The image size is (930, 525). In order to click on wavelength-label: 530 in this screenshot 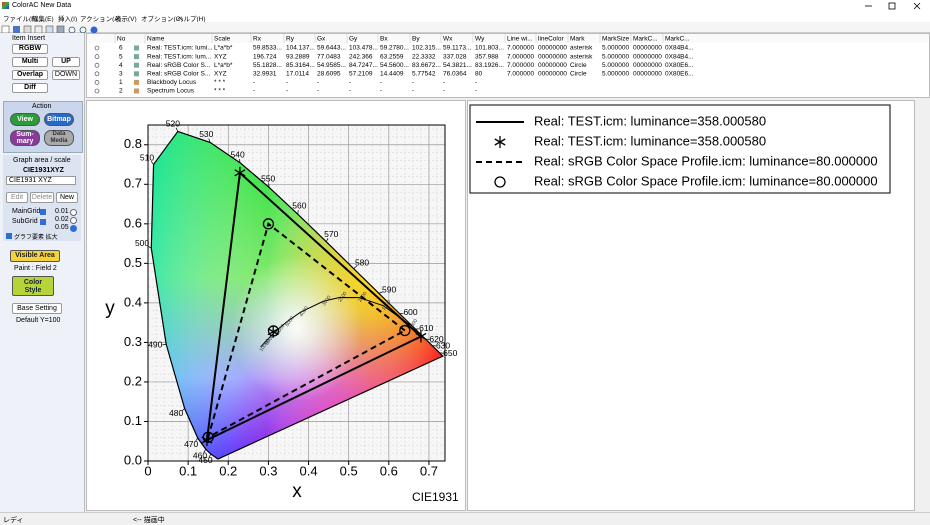, I will do `click(206, 134)`.